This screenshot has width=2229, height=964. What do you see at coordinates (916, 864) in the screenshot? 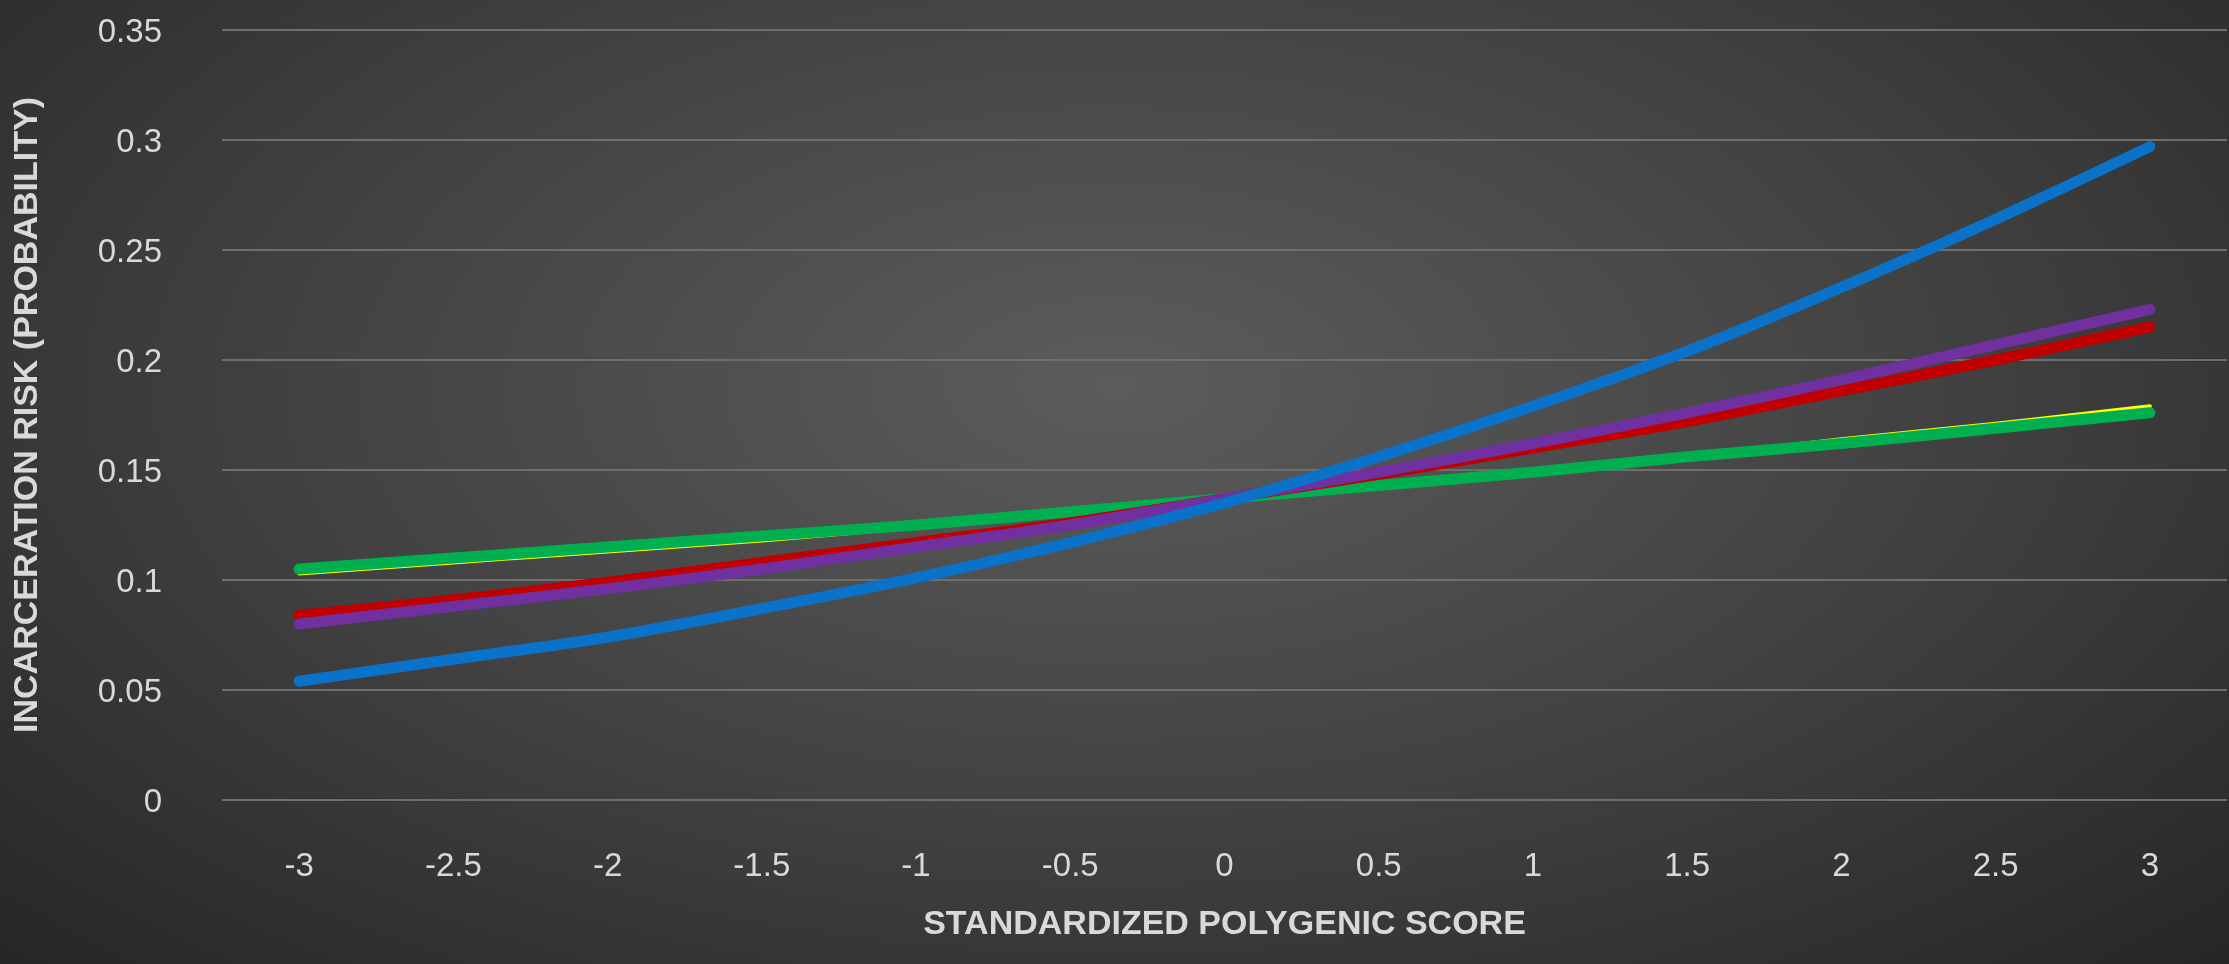
I see `x-tick-label: -1` at bounding box center [916, 864].